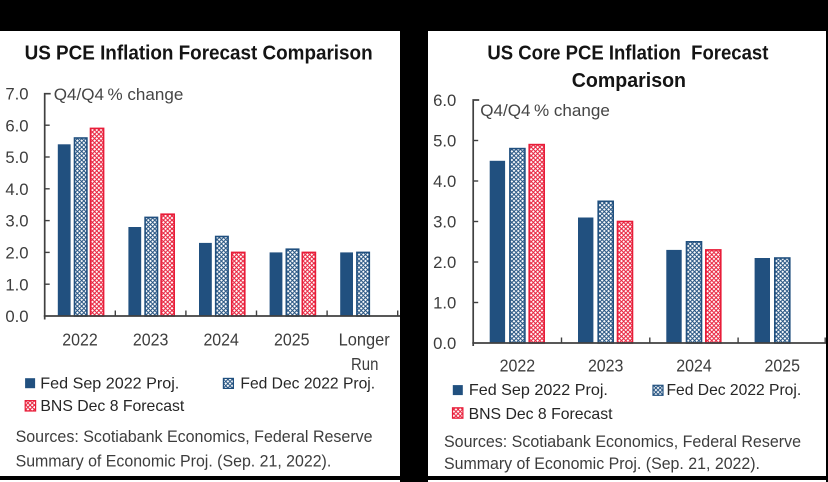 This screenshot has height=482, width=828. I want to click on svg-text:US PCE Inflation Forecast Comp: US PCE Inflation Forecast Comparison, so click(199, 53).